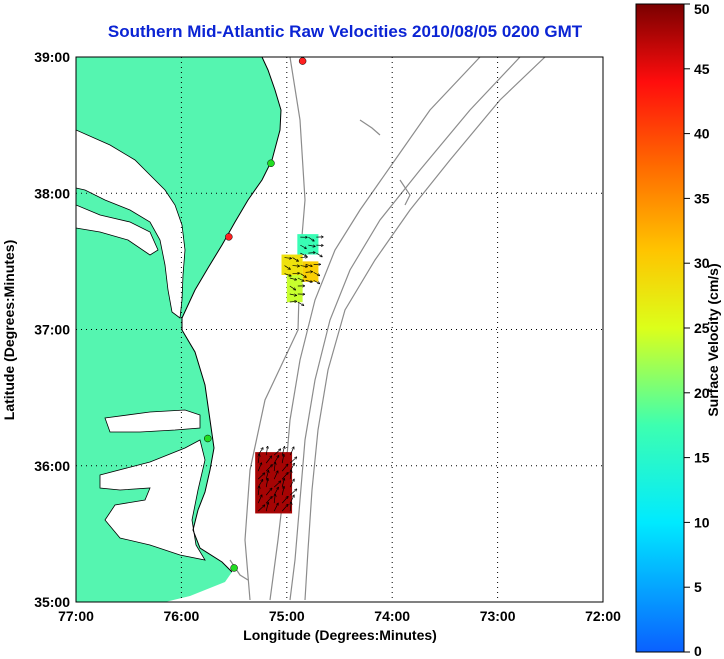  What do you see at coordinates (702, 458) in the screenshot?
I see `colorbar-tick-label: 15` at bounding box center [702, 458].